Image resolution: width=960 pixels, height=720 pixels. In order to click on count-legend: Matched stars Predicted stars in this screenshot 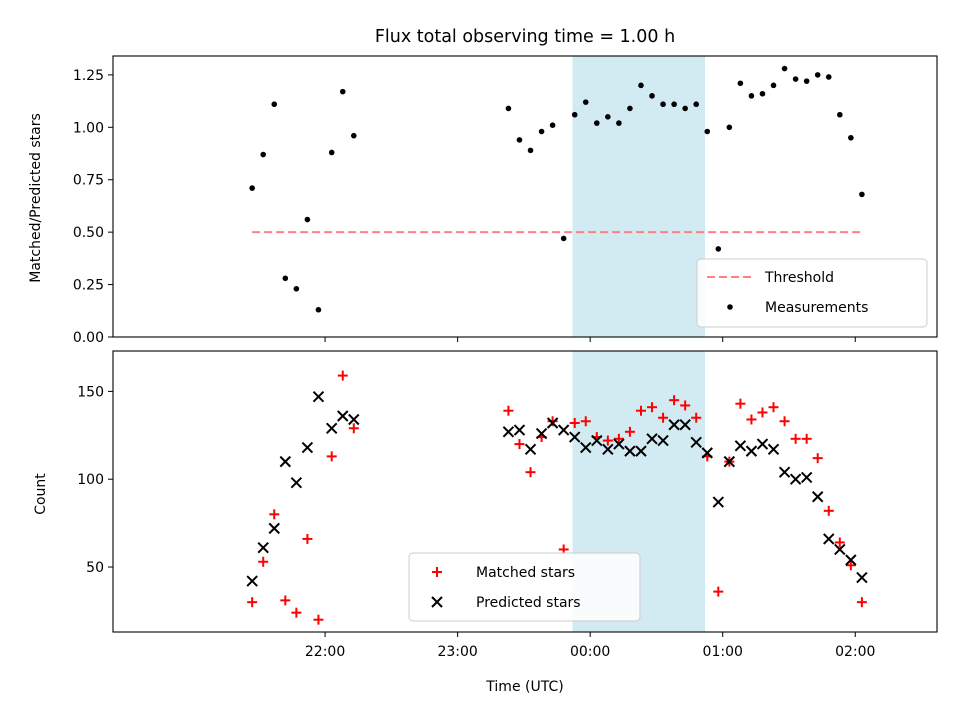, I will do `click(524, 587)`.